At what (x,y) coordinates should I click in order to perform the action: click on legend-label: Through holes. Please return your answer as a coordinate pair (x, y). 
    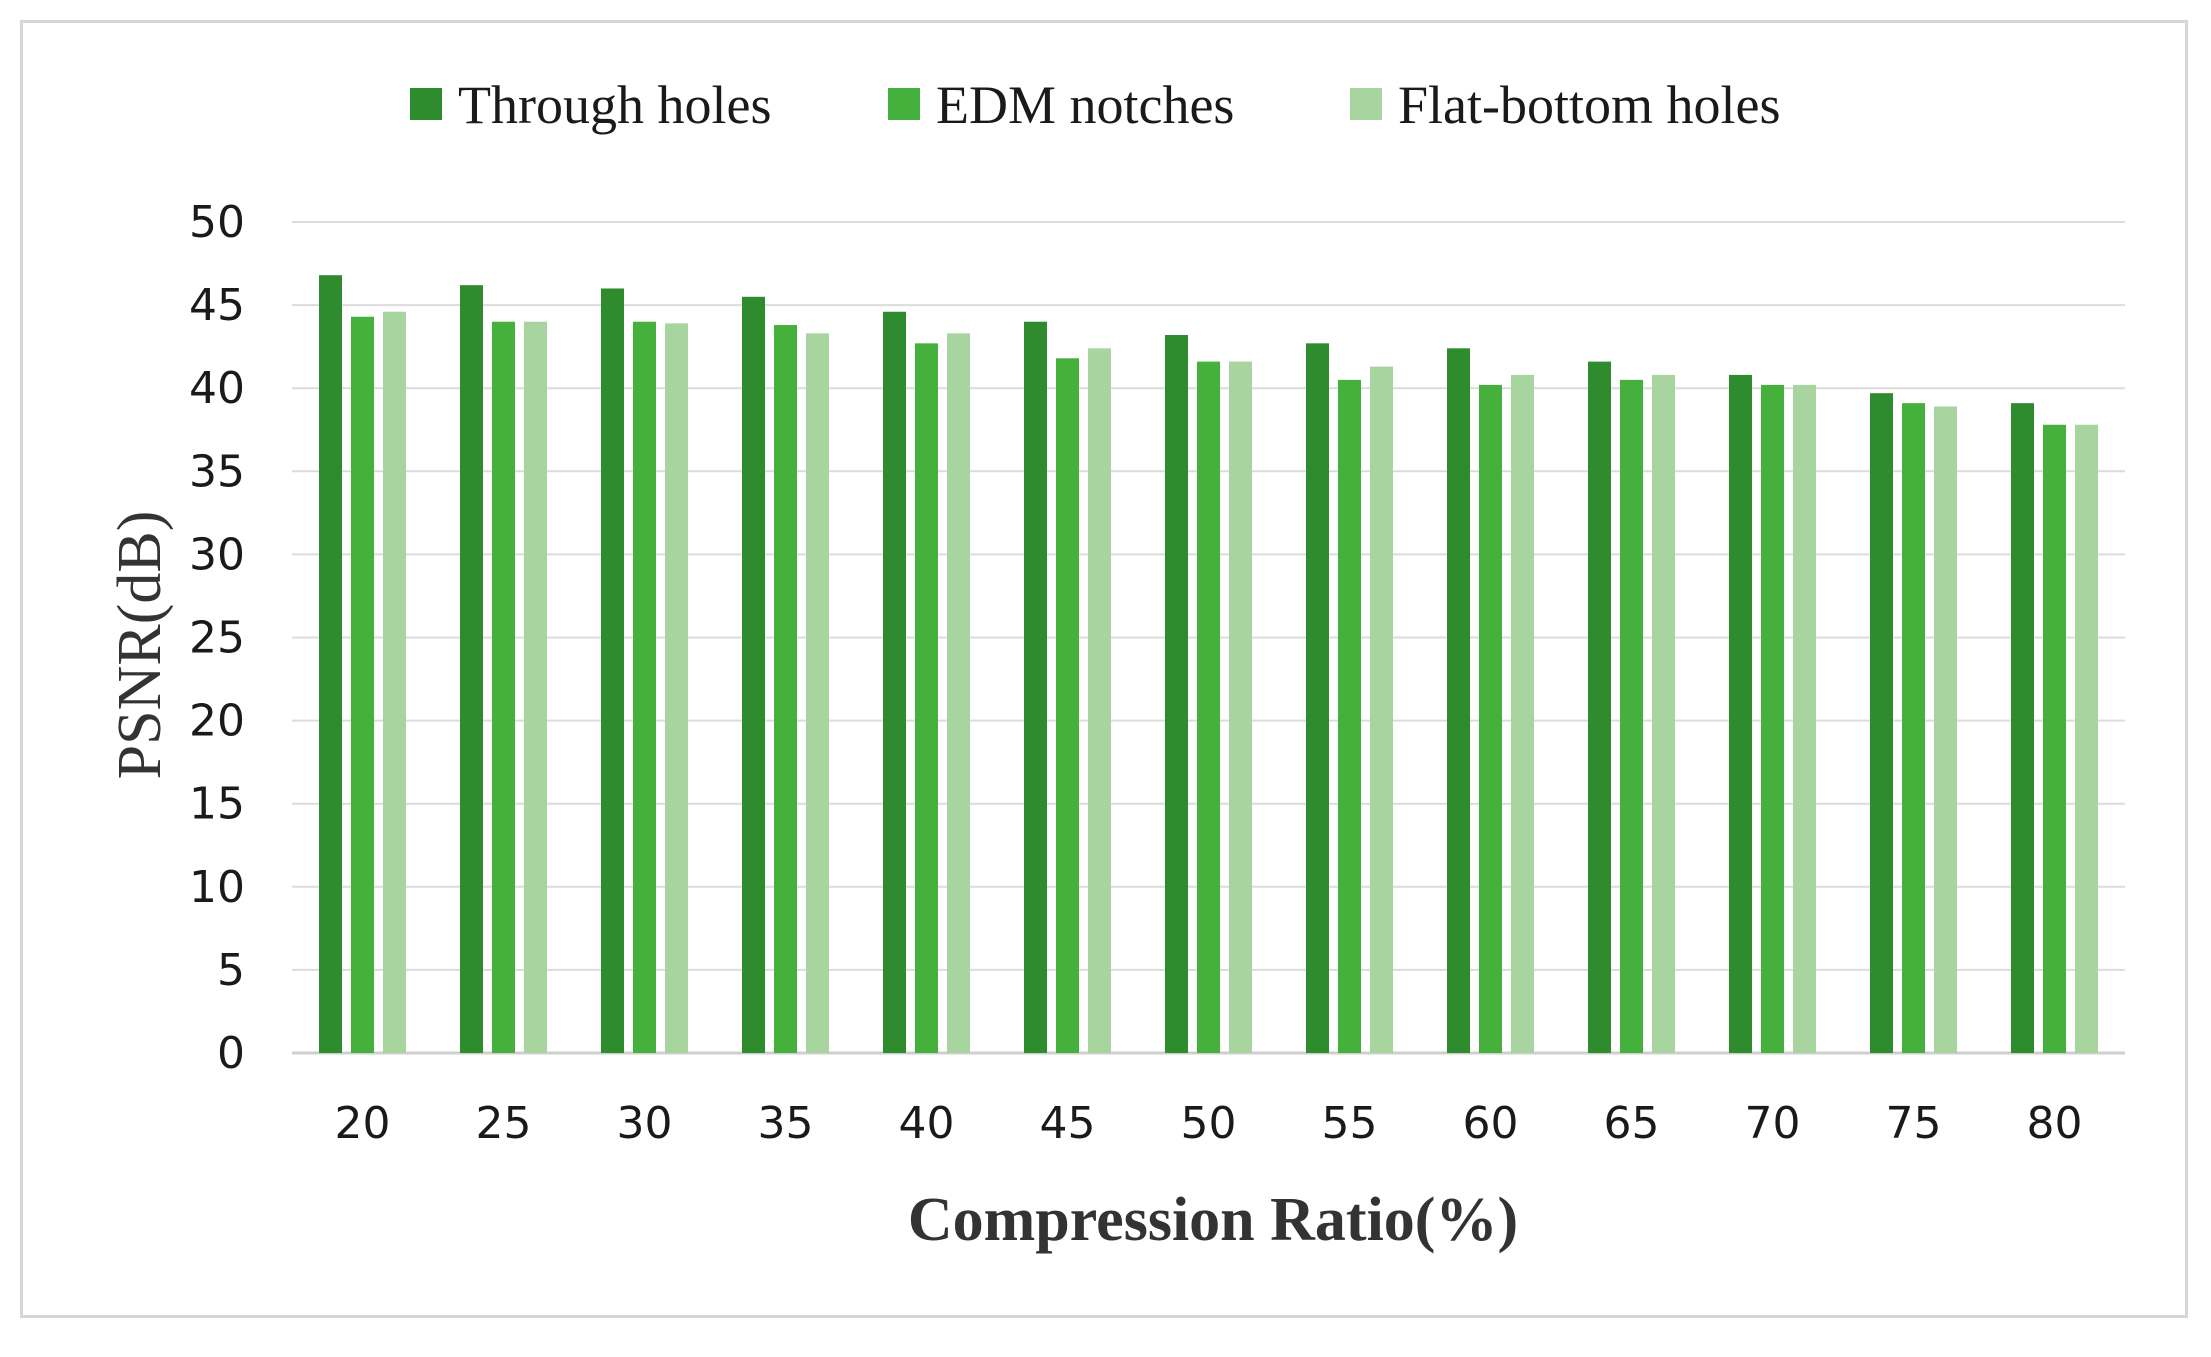
    Looking at the image, I should click on (614, 105).